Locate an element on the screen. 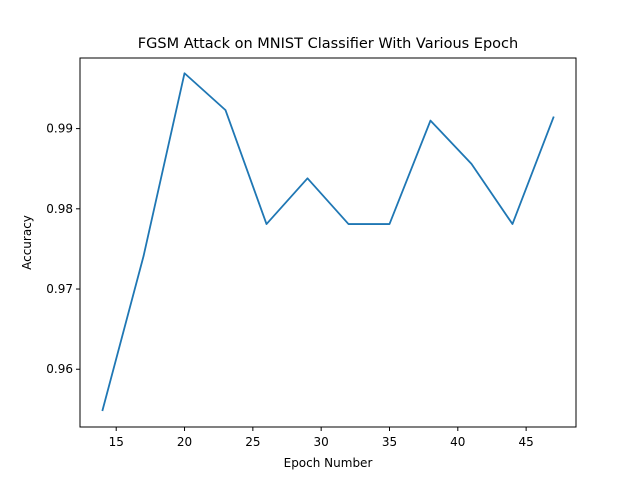 Image resolution: width=640 pixels, height=480 pixels. y-tick-label: 0.99 is located at coordinates (59, 129).